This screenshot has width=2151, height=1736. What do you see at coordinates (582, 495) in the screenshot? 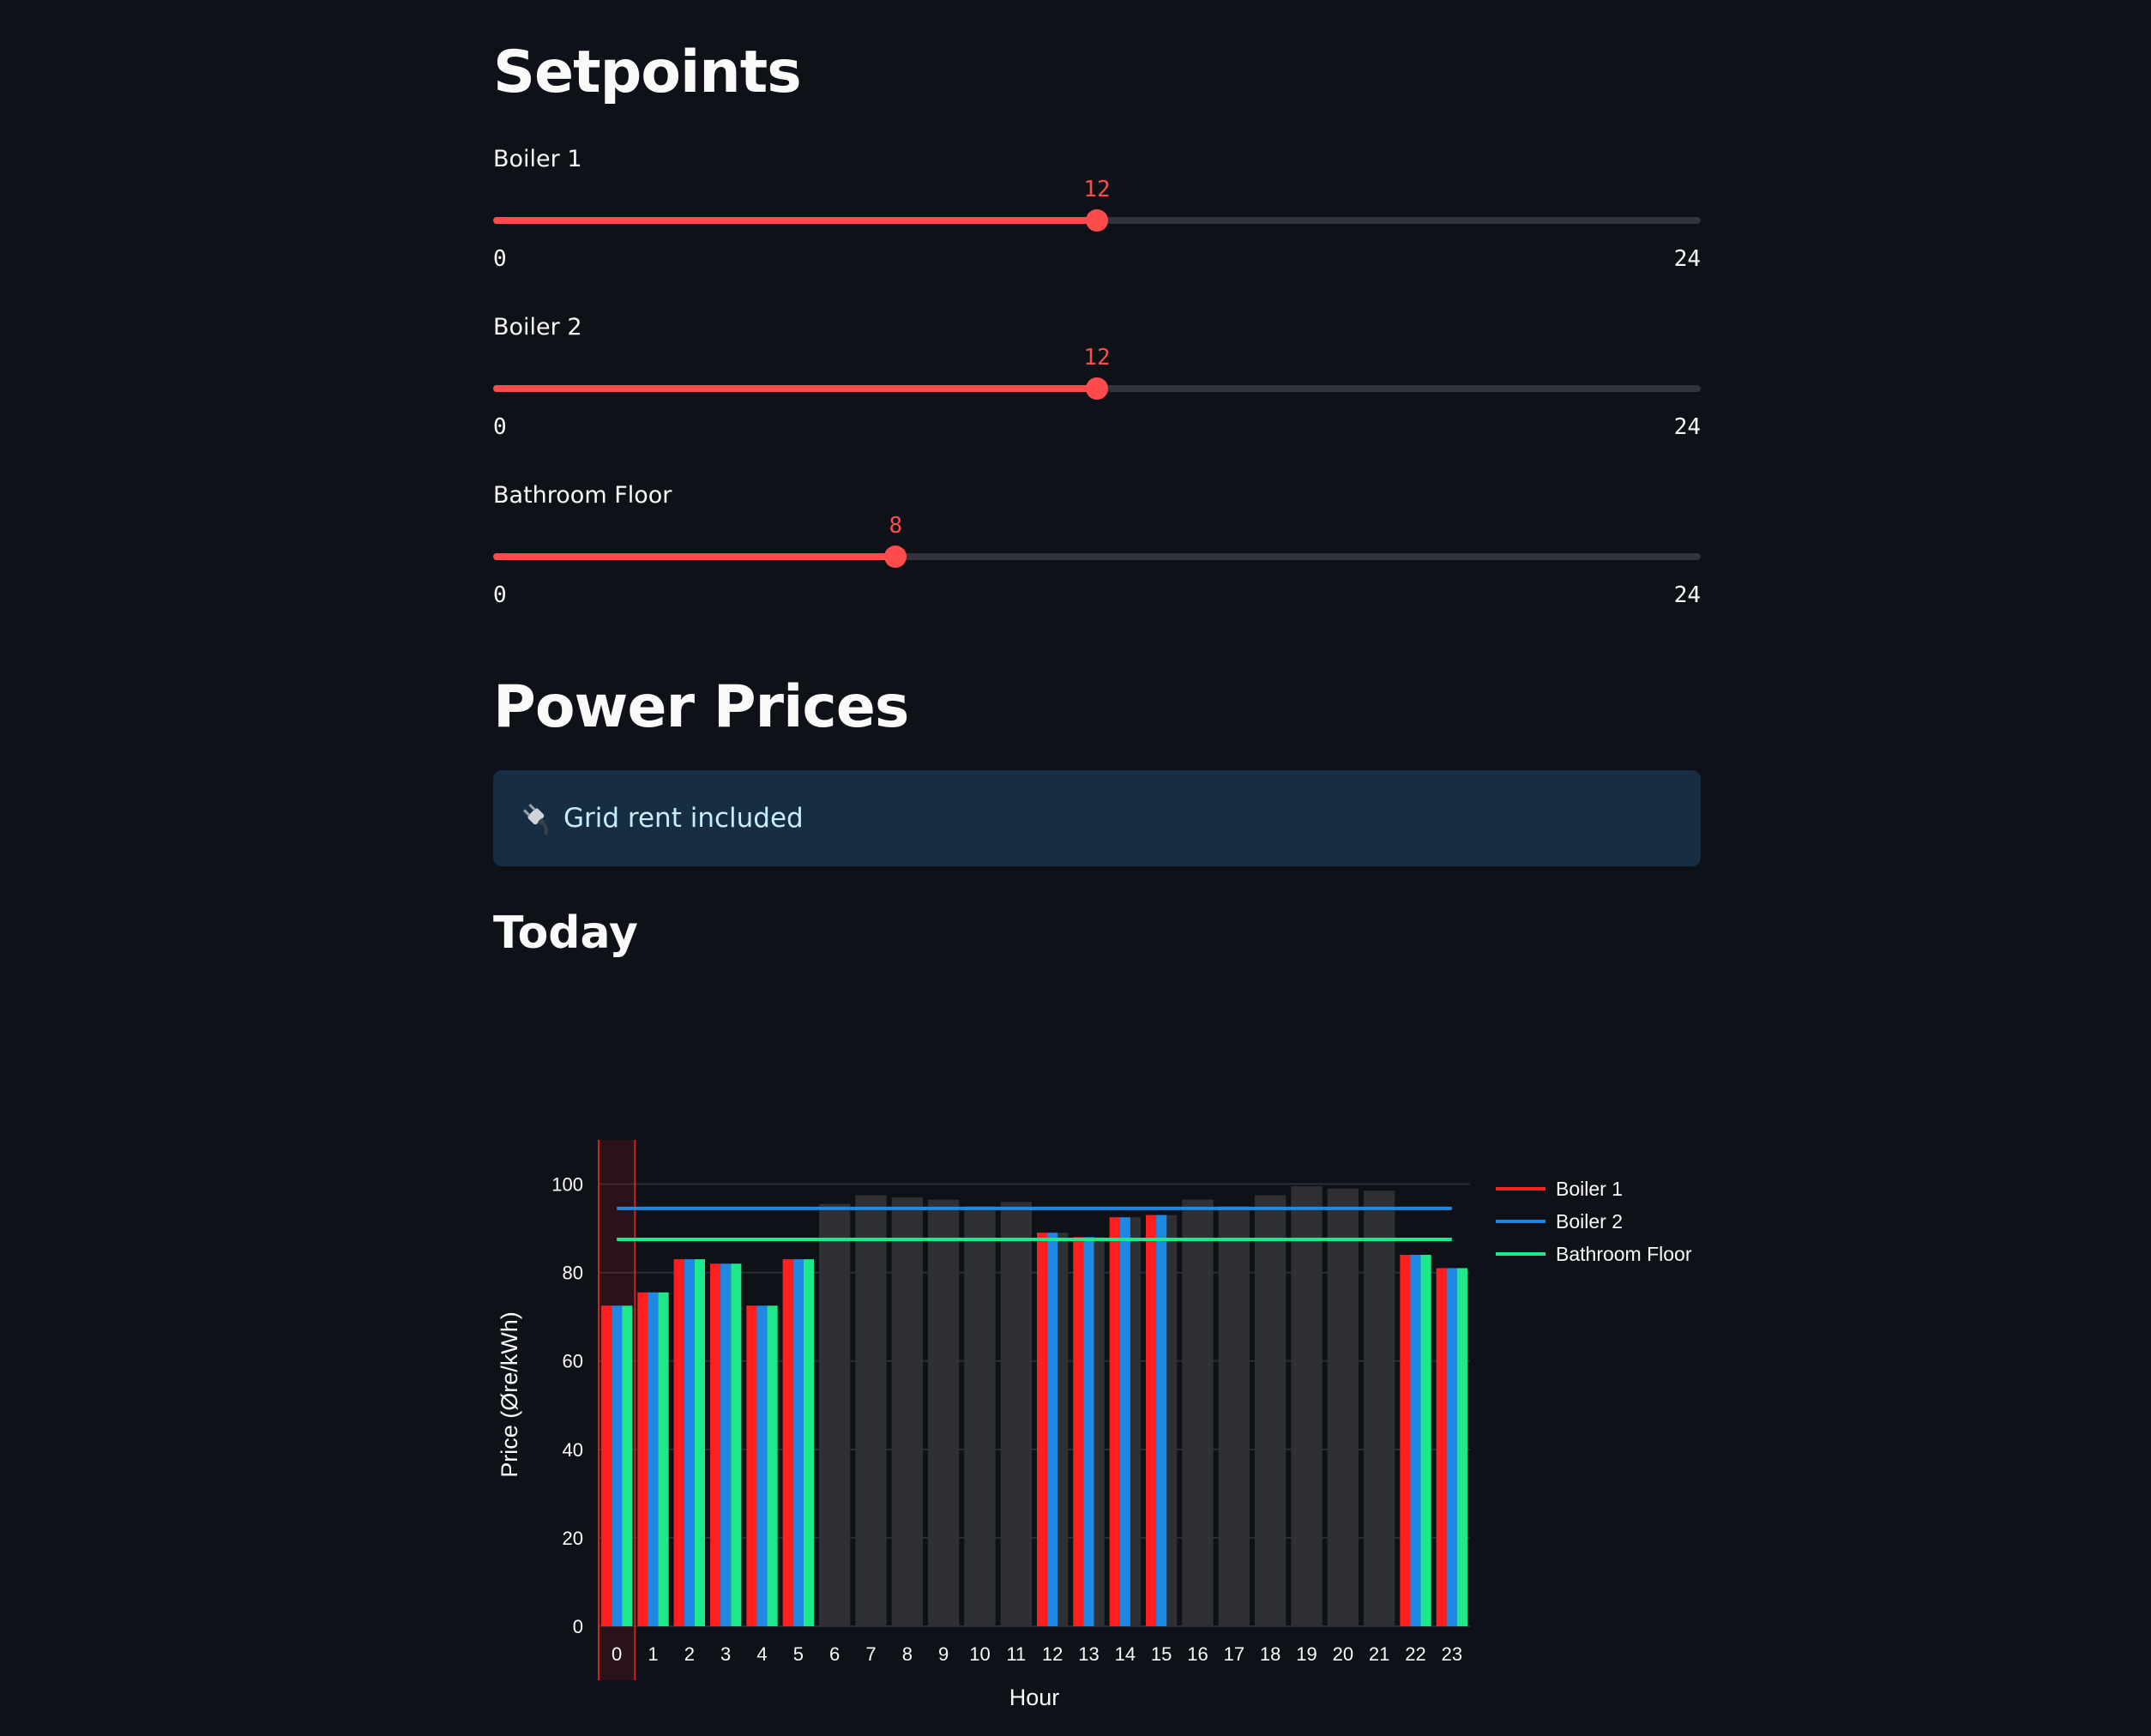
I see `slider-label: Bathroom Floor` at bounding box center [582, 495].